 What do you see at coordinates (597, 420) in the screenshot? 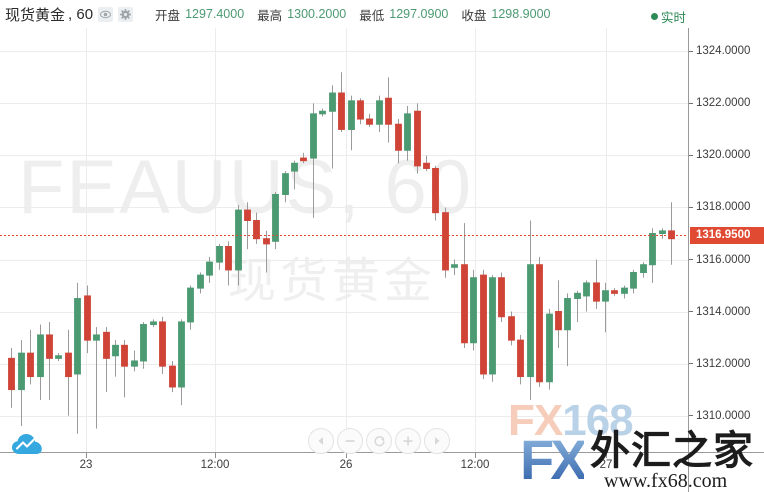
I see `watermark-fx168-num: 168` at bounding box center [597, 420].